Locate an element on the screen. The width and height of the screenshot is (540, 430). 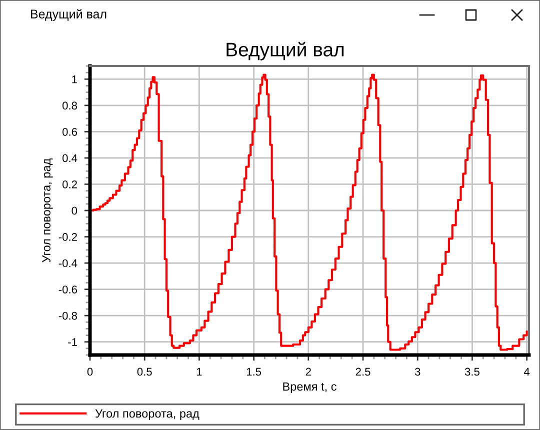
y-tick-label: -0.2 is located at coordinates (67, 237).